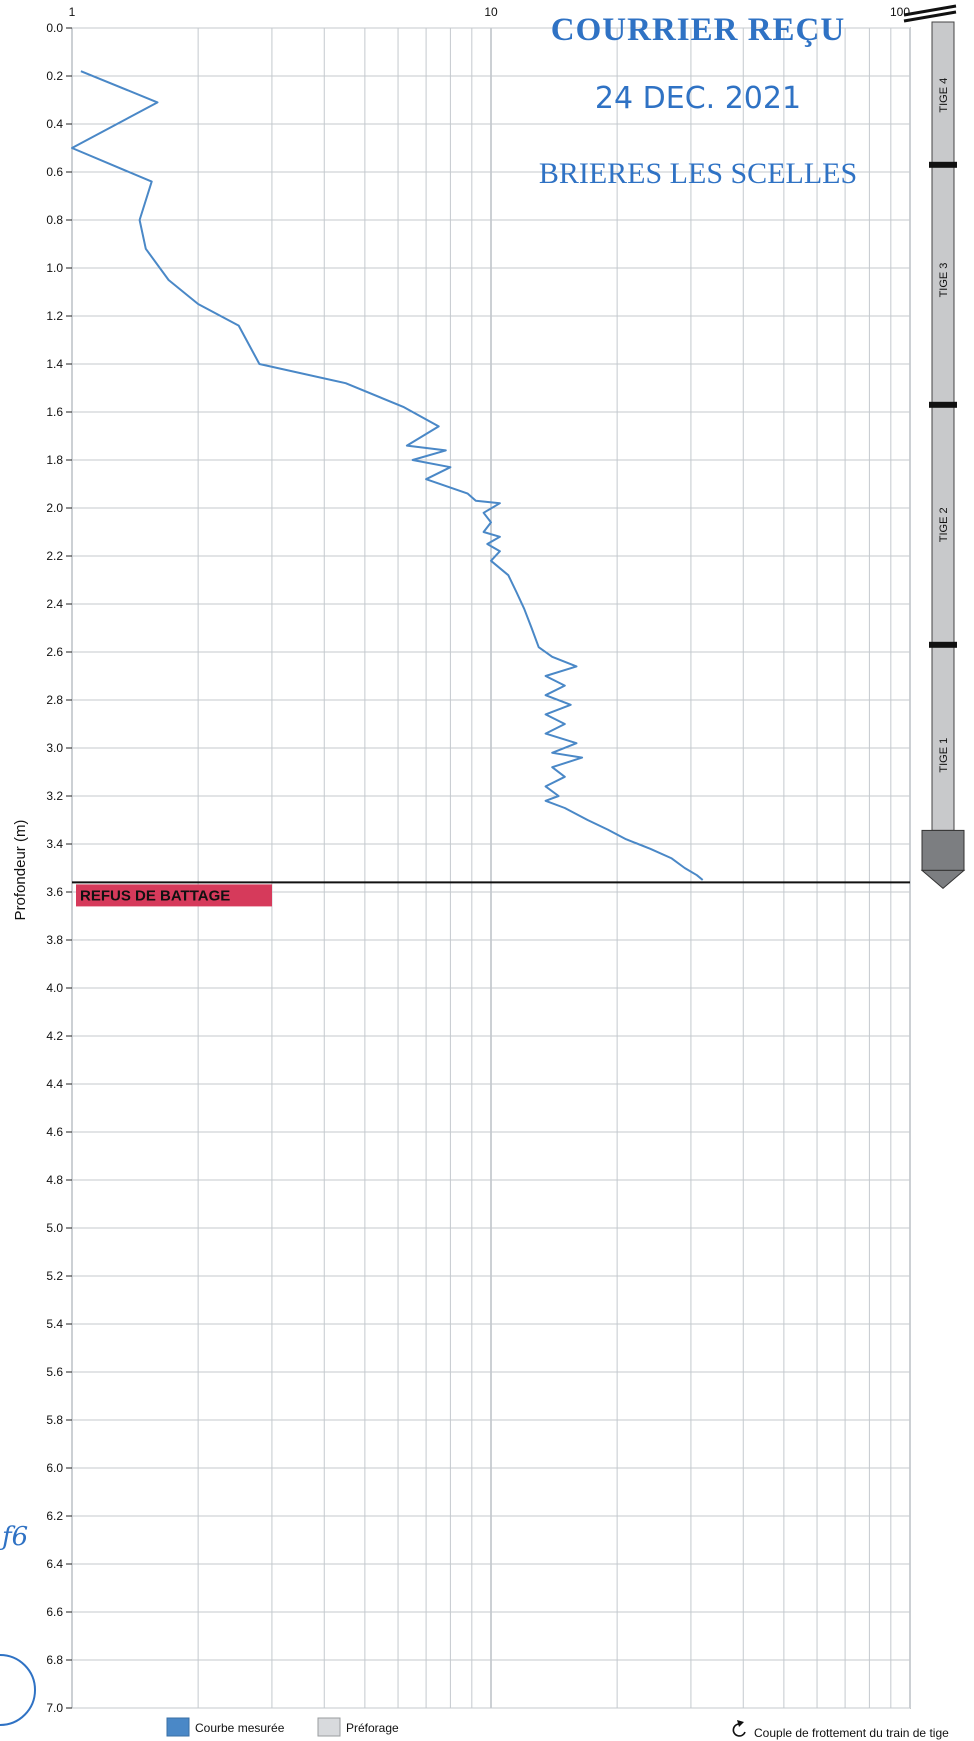 This screenshot has height=1741, width=974. What do you see at coordinates (54, 268) in the screenshot?
I see `y-tick-label: 1.0` at bounding box center [54, 268].